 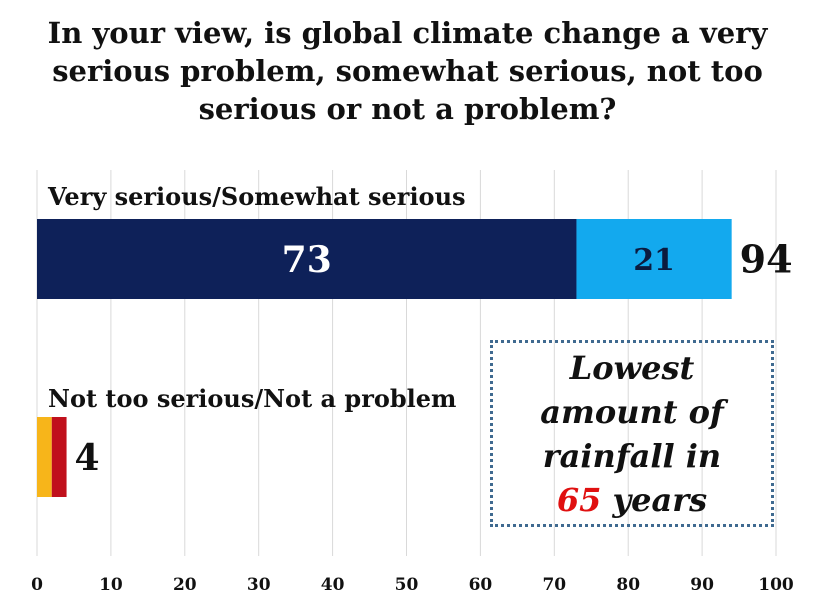 I want to click on x-tick-label: 20, so click(x=185, y=585).